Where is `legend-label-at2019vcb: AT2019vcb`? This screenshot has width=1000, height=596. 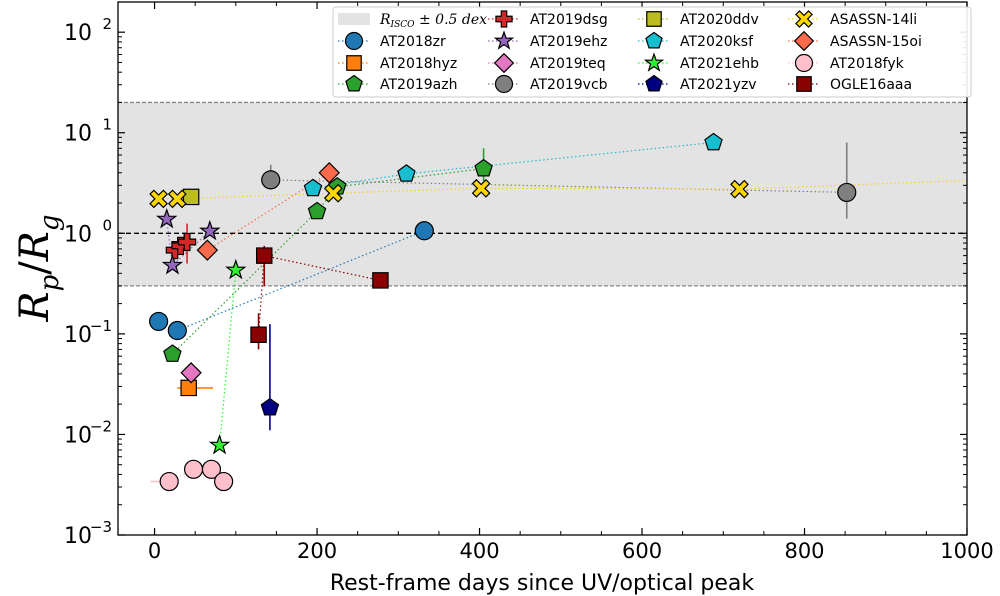 legend-label-at2019vcb: AT2019vcb is located at coordinates (569, 85).